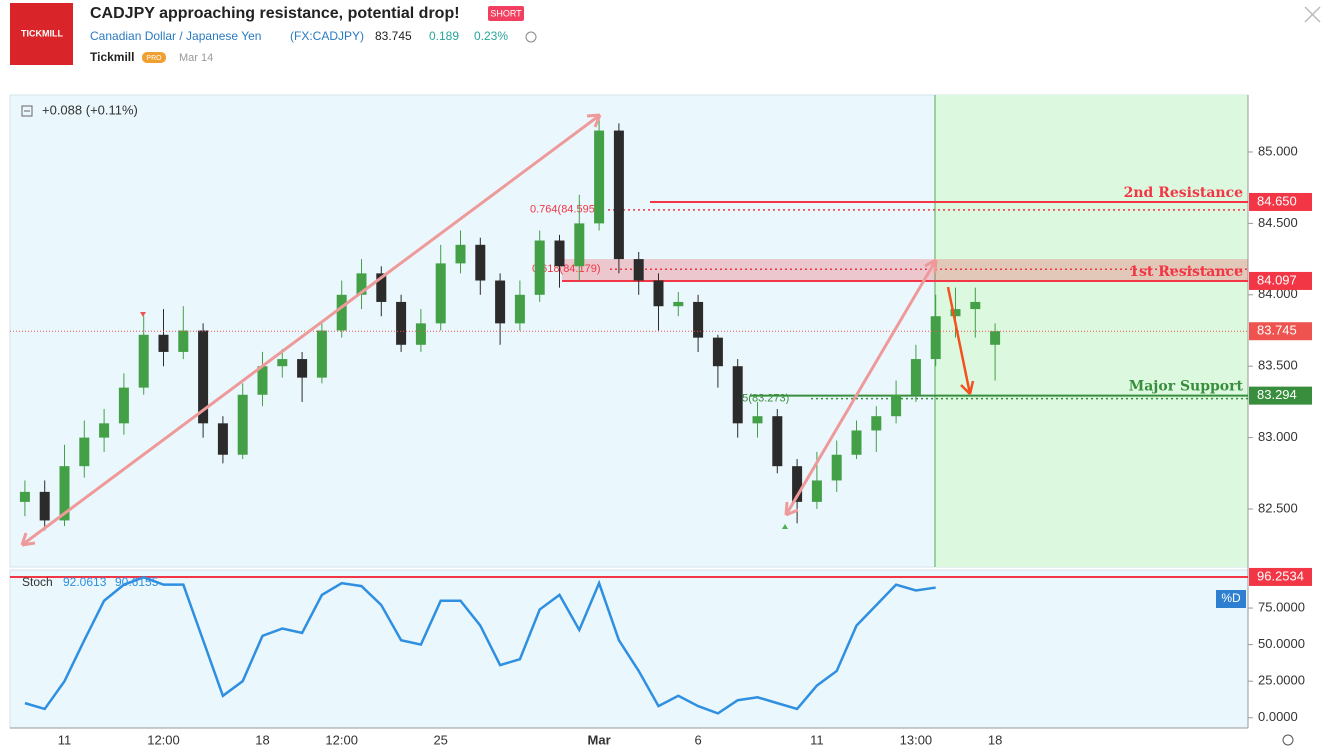  What do you see at coordinates (1288, 740) in the screenshot?
I see `settings-icon` at bounding box center [1288, 740].